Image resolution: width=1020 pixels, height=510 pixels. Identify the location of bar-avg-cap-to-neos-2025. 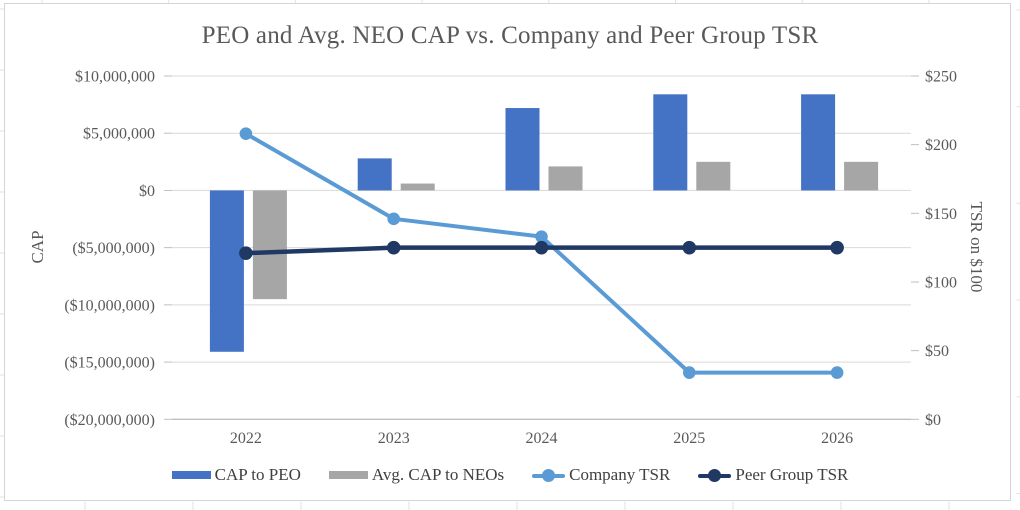
(713, 176).